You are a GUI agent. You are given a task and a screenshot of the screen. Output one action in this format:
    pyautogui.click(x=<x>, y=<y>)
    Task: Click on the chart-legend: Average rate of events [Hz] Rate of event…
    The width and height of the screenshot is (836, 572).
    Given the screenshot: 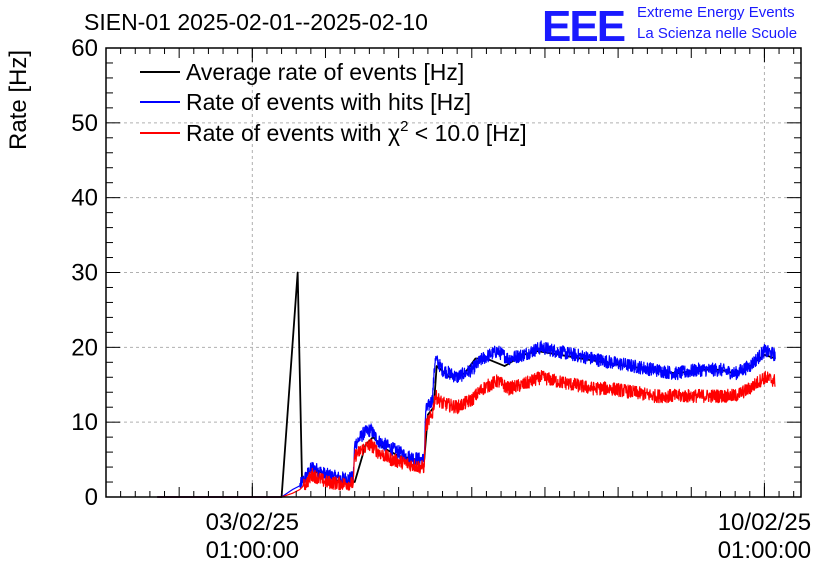 What is the action you would take?
    pyautogui.click(x=333, y=102)
    